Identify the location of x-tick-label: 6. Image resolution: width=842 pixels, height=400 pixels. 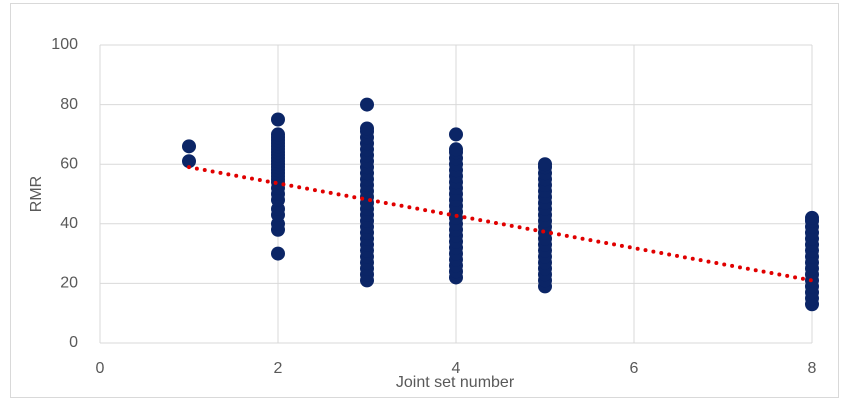
(634, 368).